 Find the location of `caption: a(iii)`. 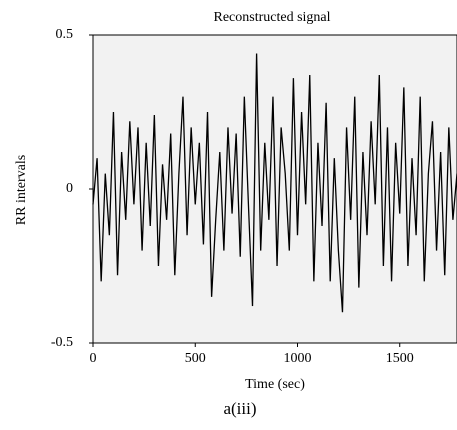

caption: a(iii) is located at coordinates (239, 408).